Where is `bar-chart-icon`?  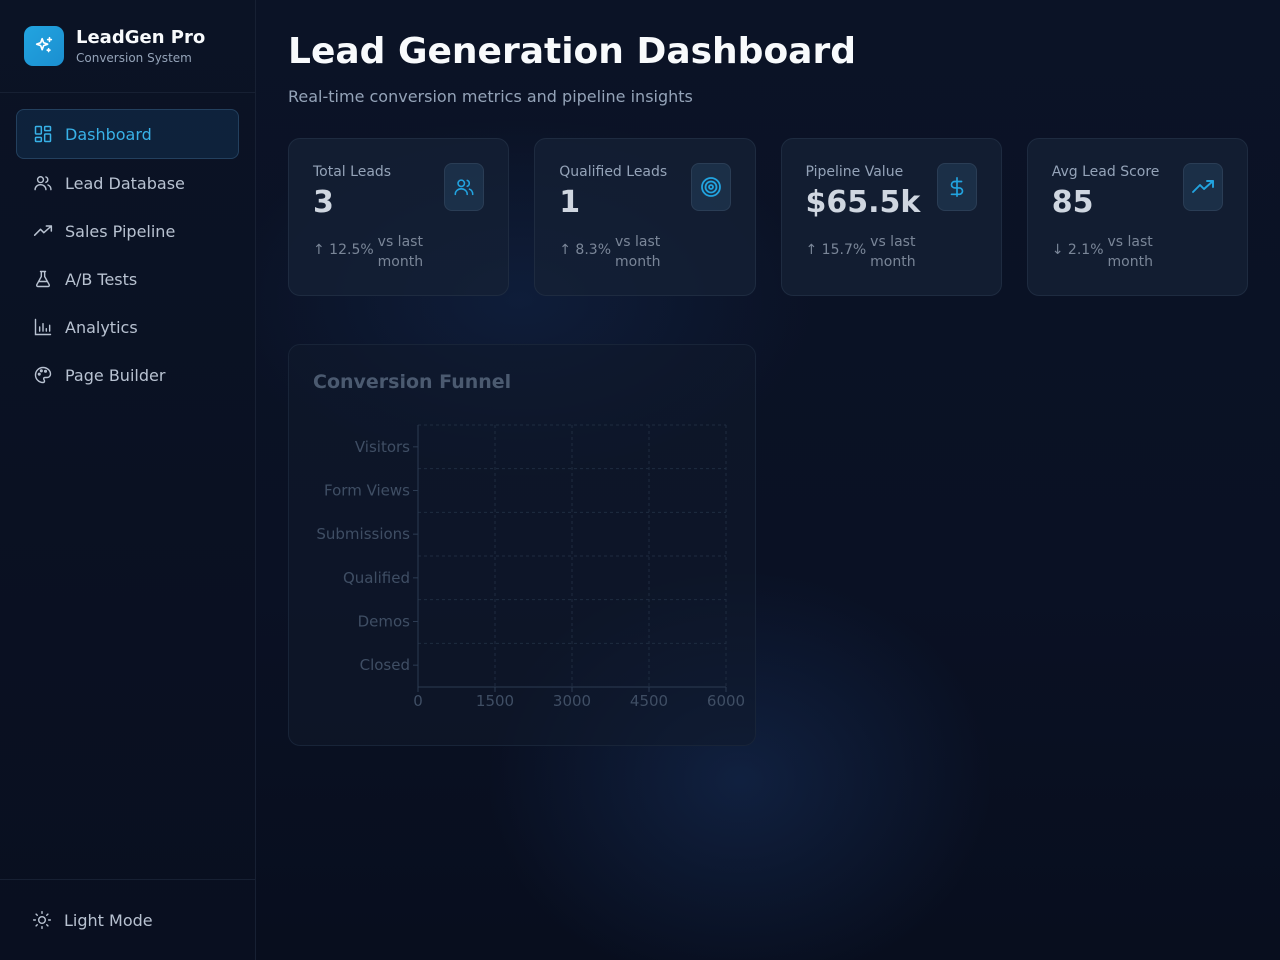
bar-chart-icon is located at coordinates (43, 327).